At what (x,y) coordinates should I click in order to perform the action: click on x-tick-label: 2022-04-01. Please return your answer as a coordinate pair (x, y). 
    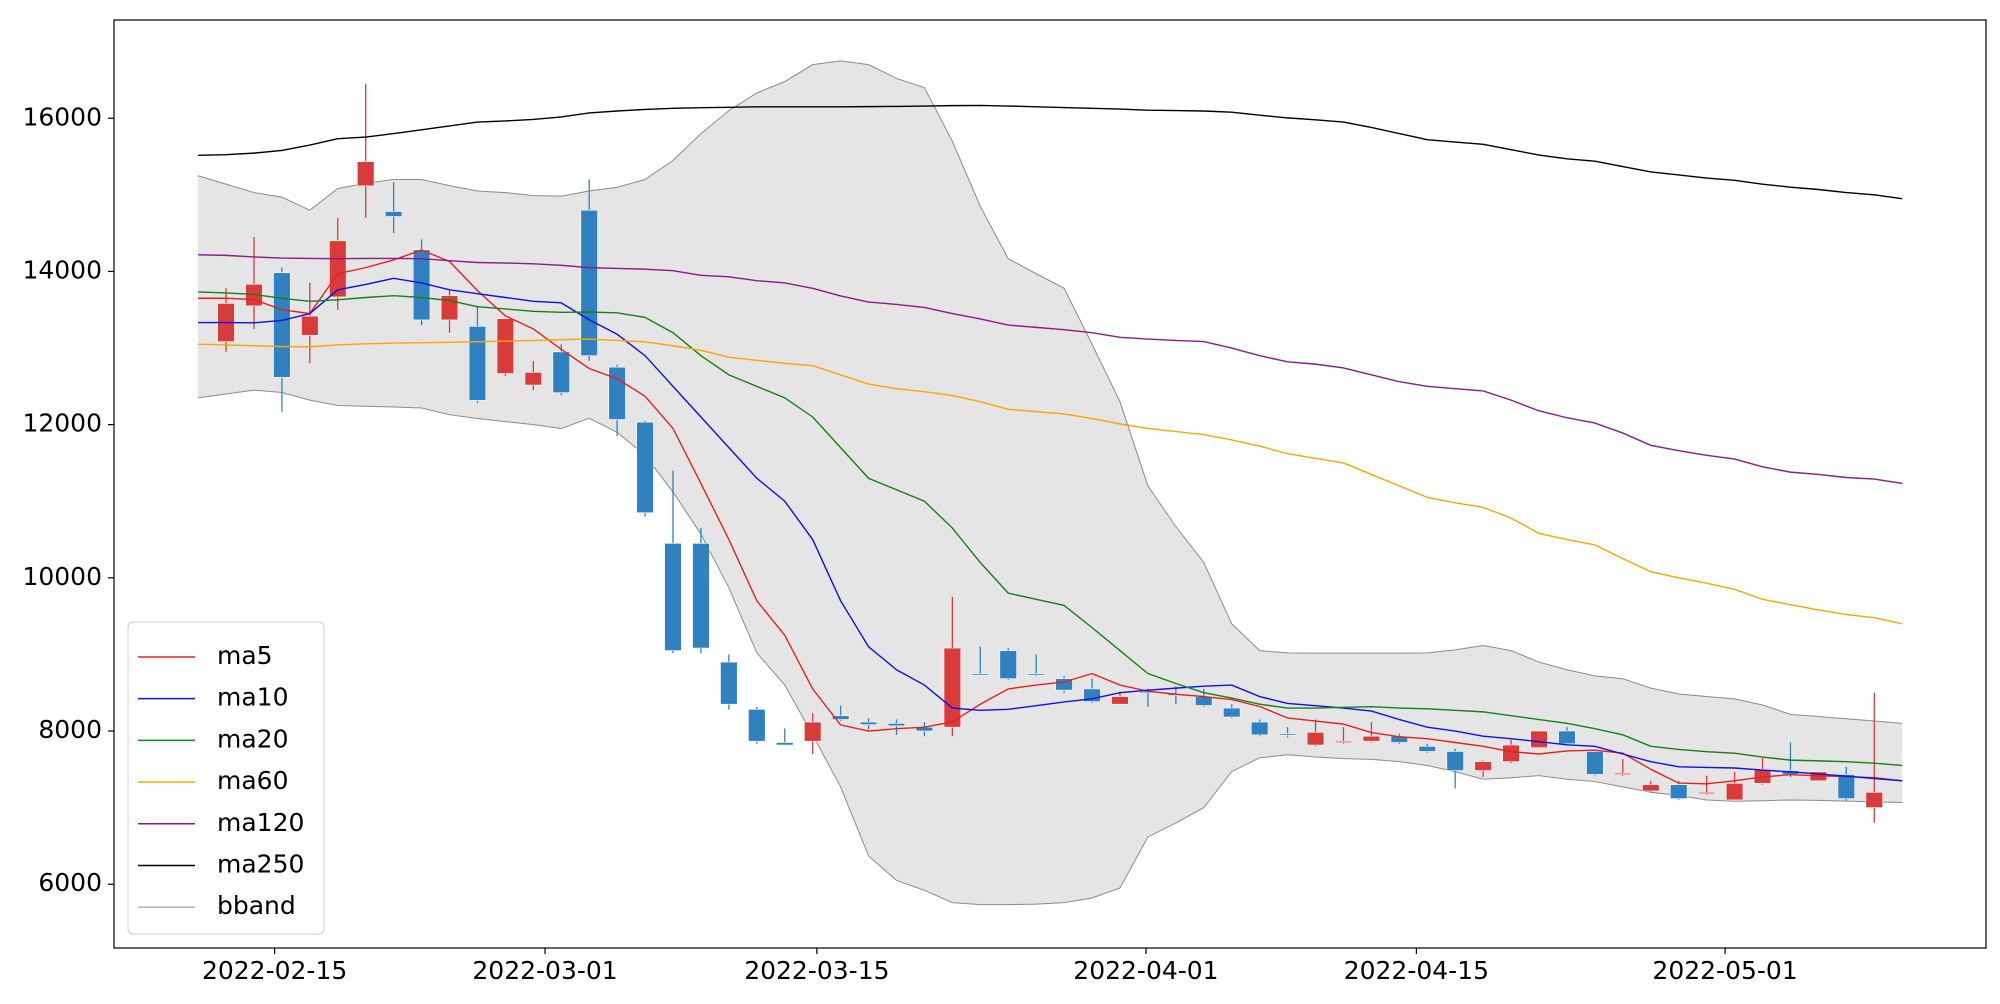
    Looking at the image, I should click on (1145, 970).